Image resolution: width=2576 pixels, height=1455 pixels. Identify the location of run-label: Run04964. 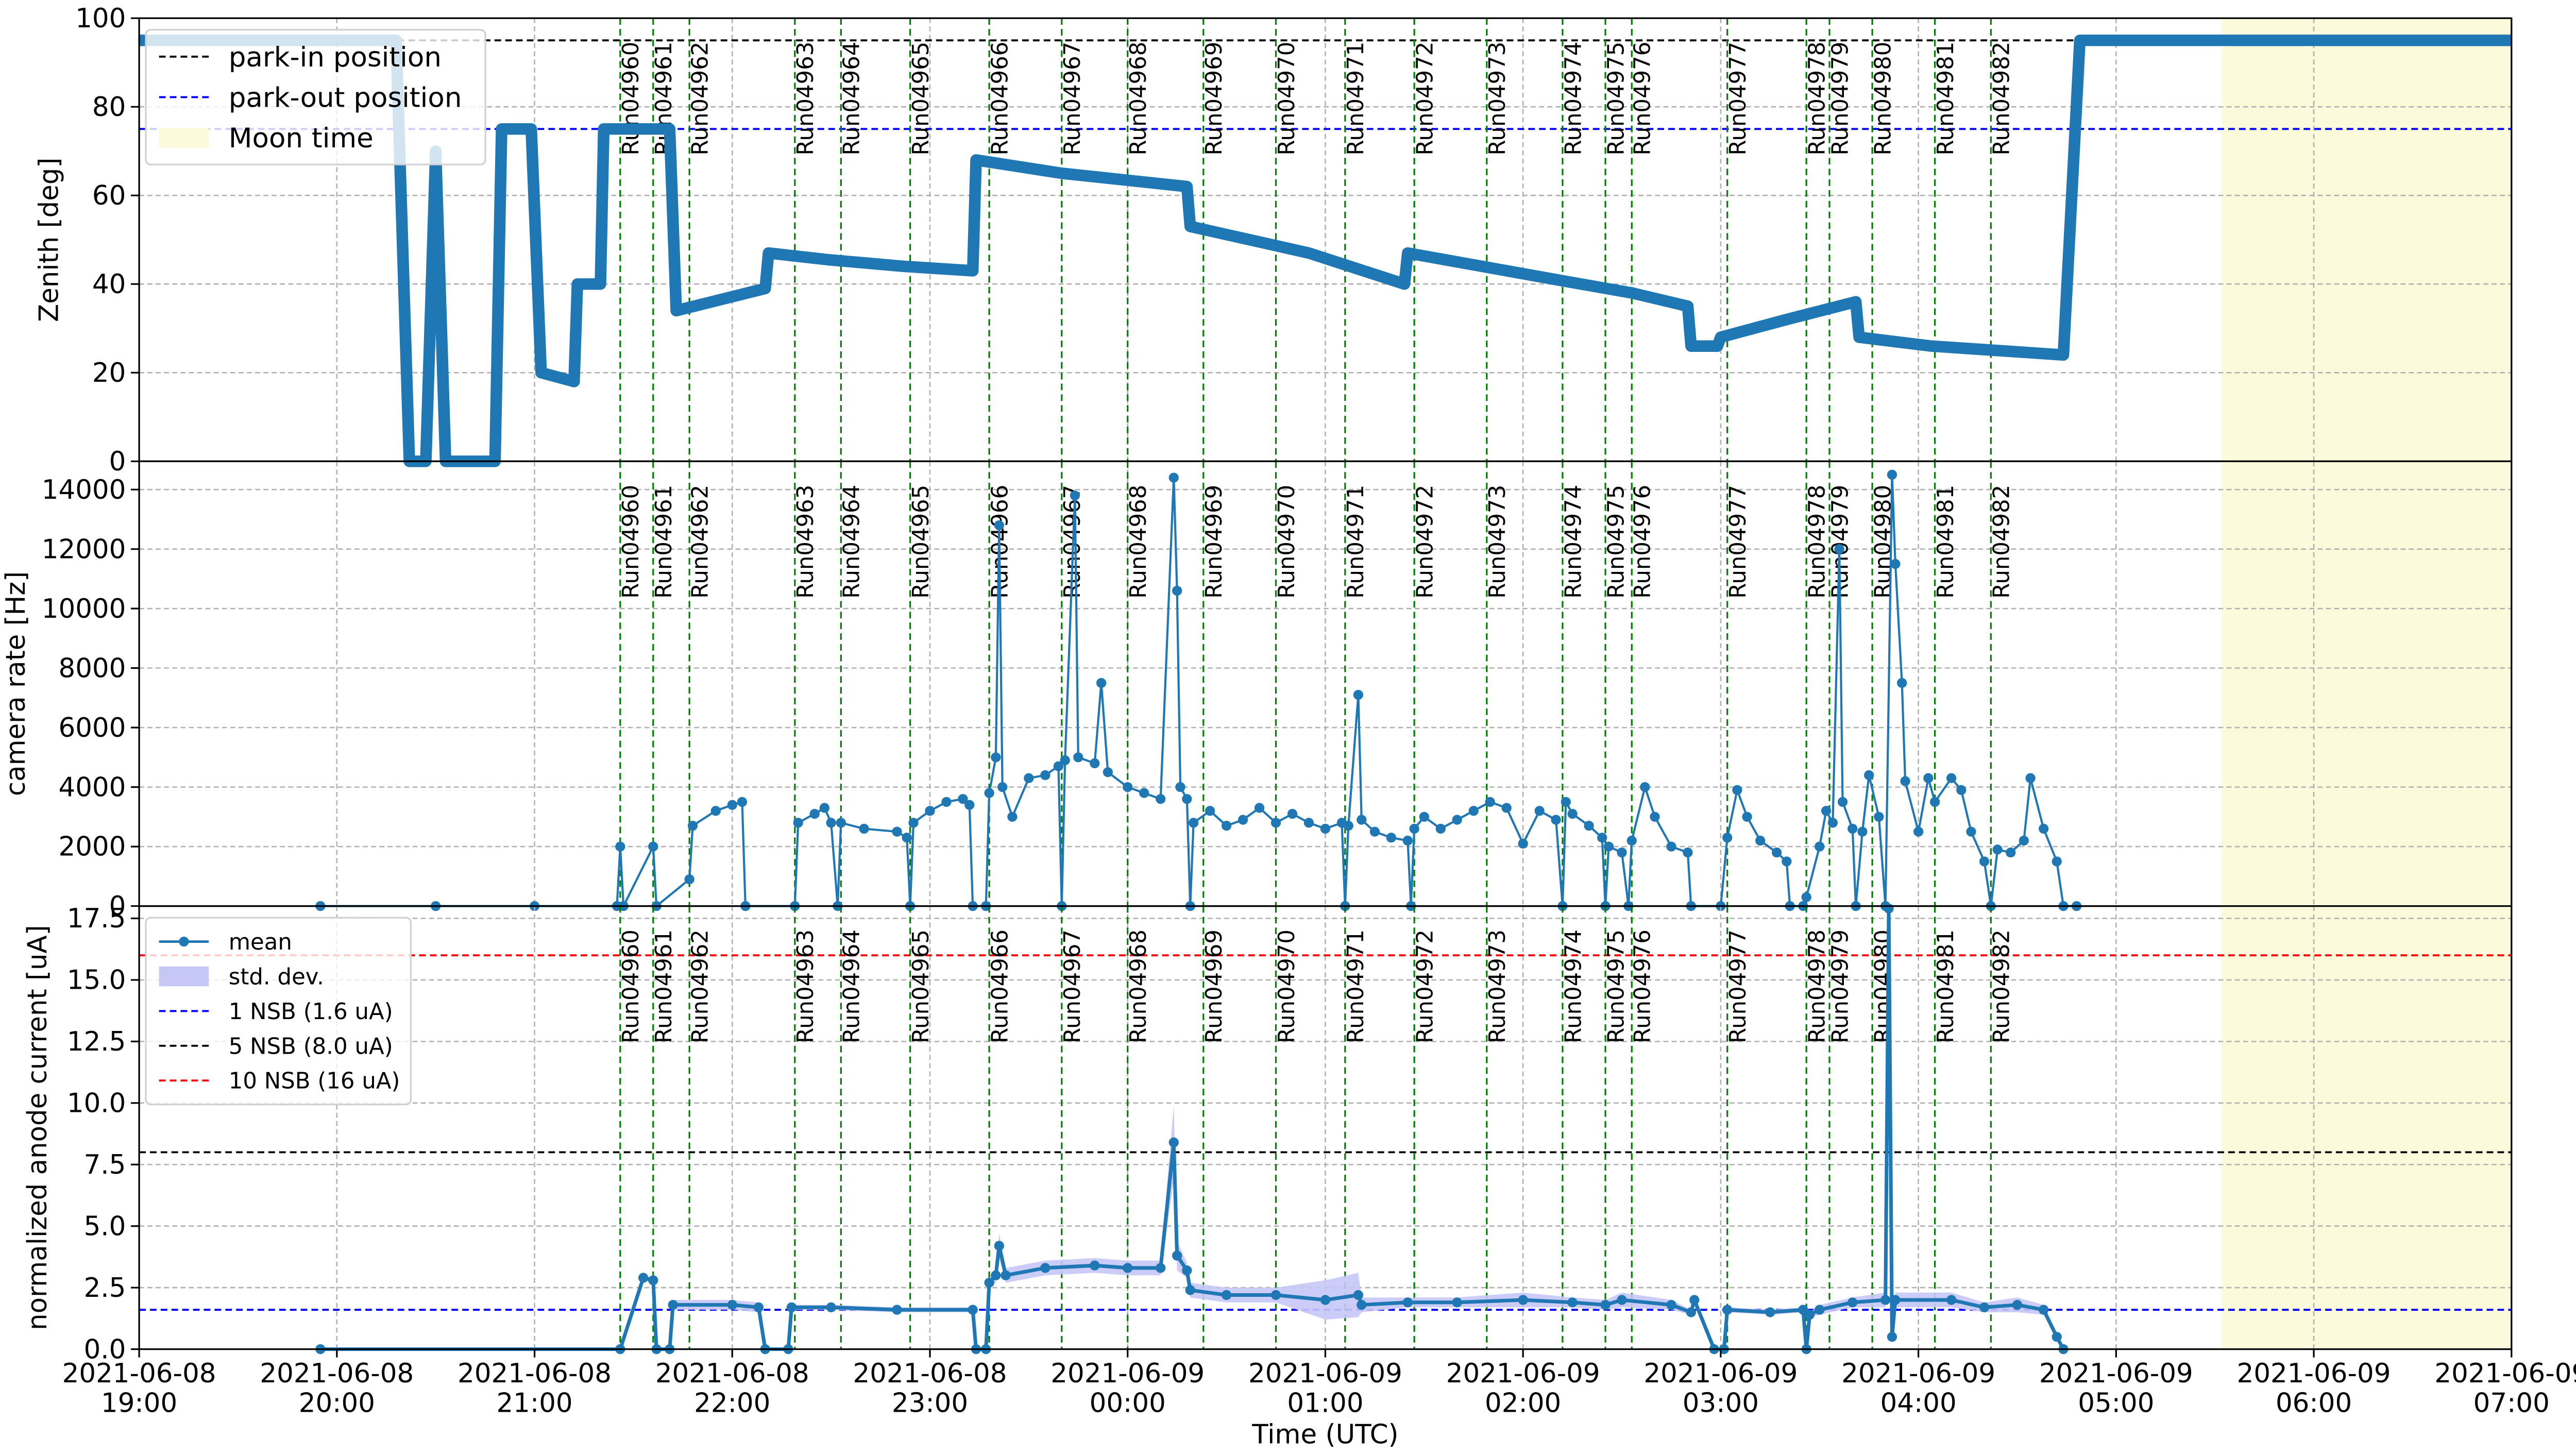
(852, 542).